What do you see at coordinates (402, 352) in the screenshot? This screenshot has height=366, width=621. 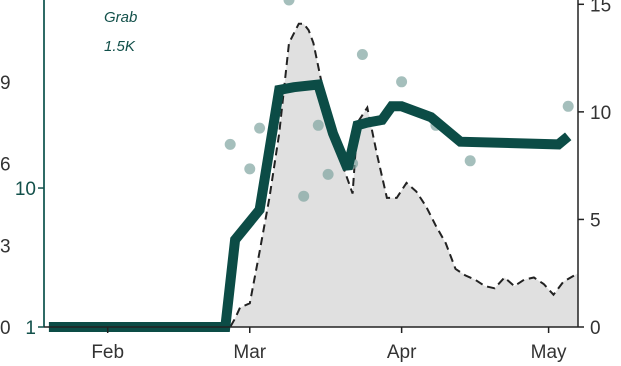 I see `x-tick-label: Apr` at bounding box center [402, 352].